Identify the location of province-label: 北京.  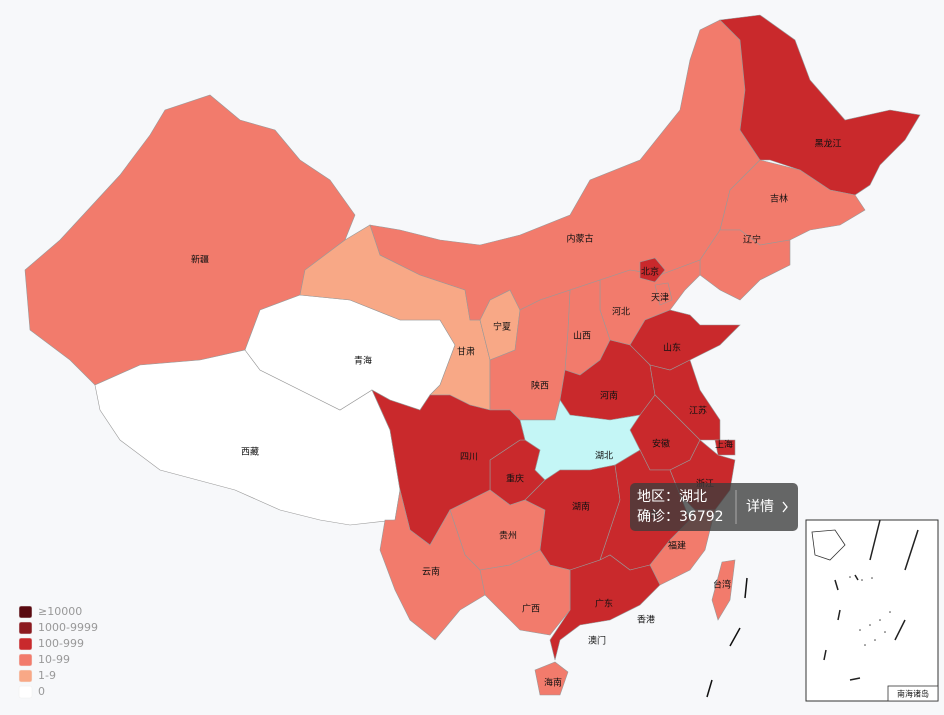
(650, 272).